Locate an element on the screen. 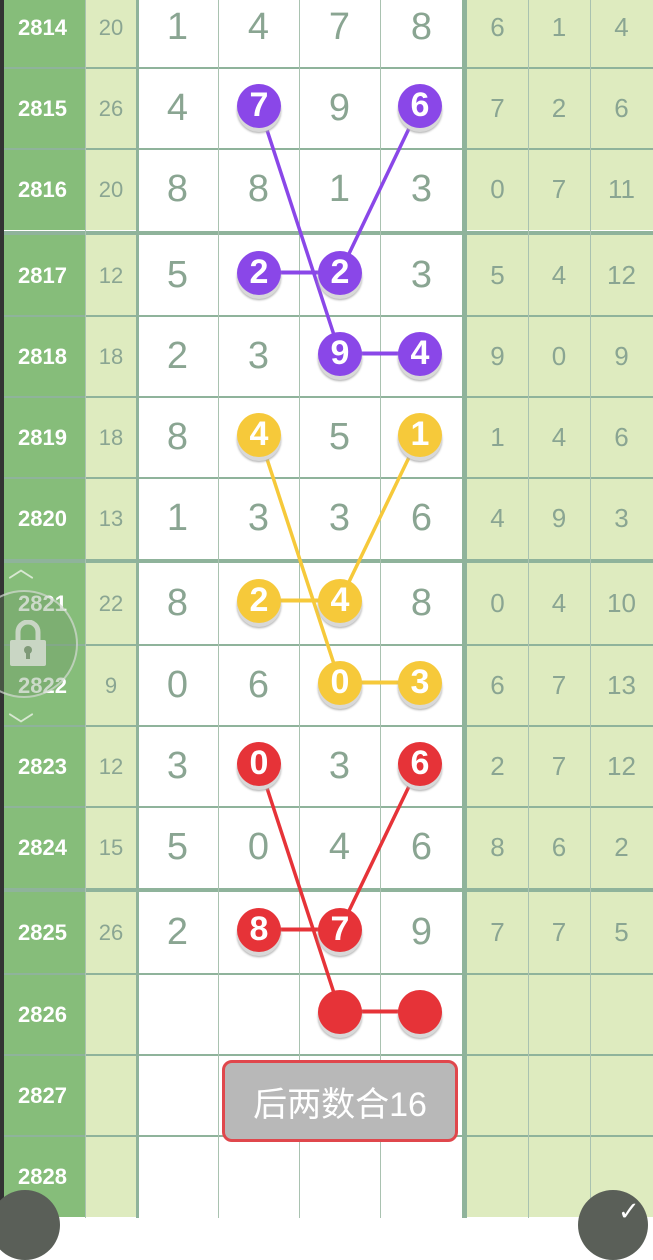 Image resolution: width=653 pixels, height=1260 pixels. stat-cell: 3 is located at coordinates (621, 518).